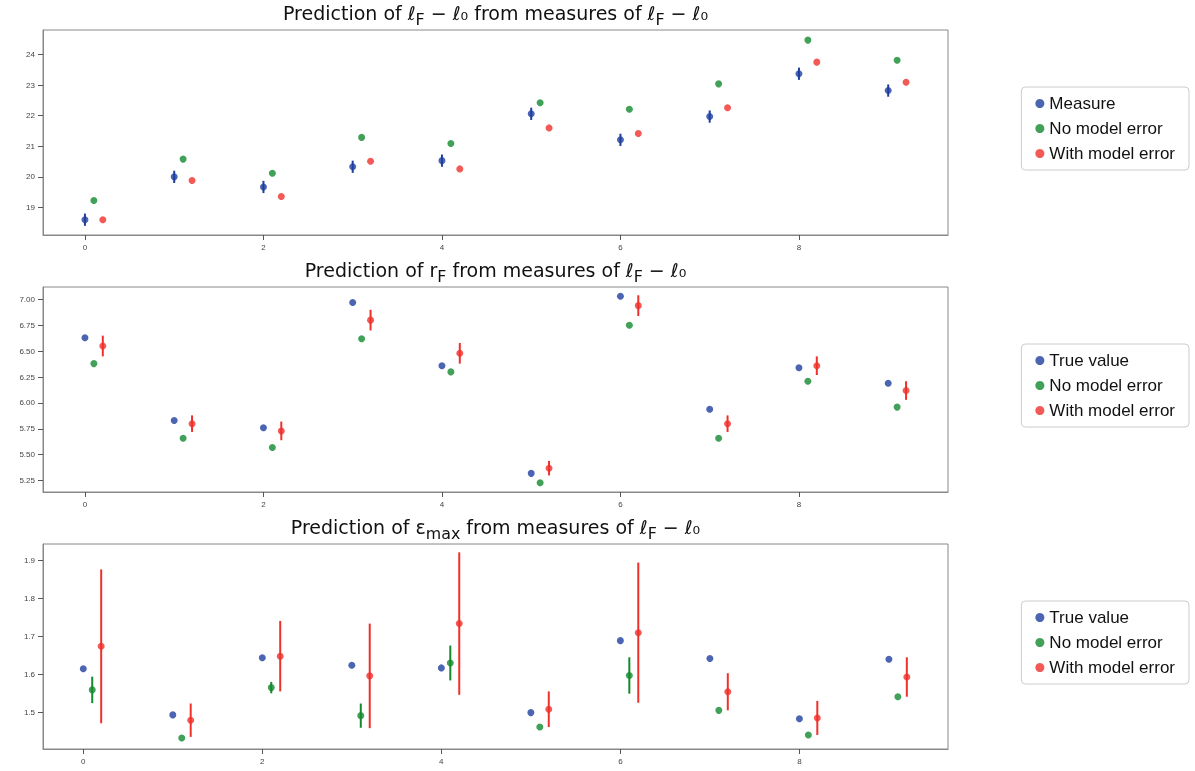  I want to click on y-tick-label: 23, so click(31, 85).